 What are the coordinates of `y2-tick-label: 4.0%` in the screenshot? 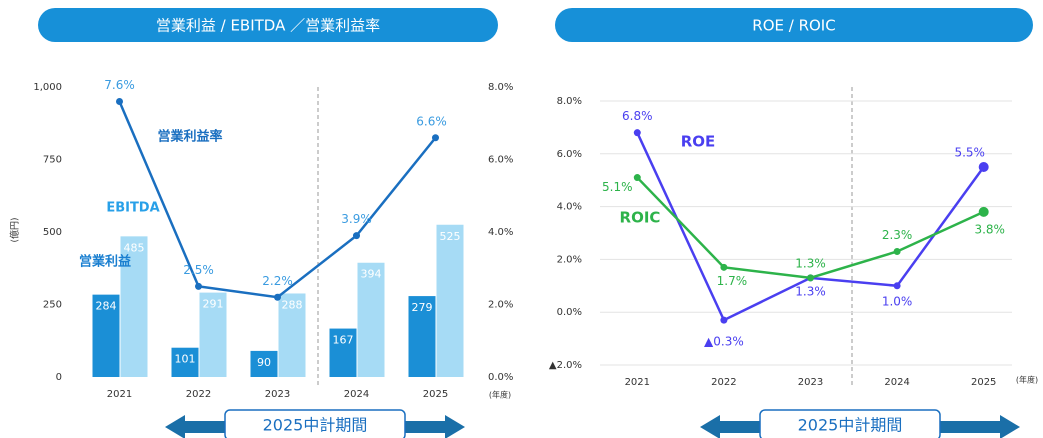 It's located at (500, 232).